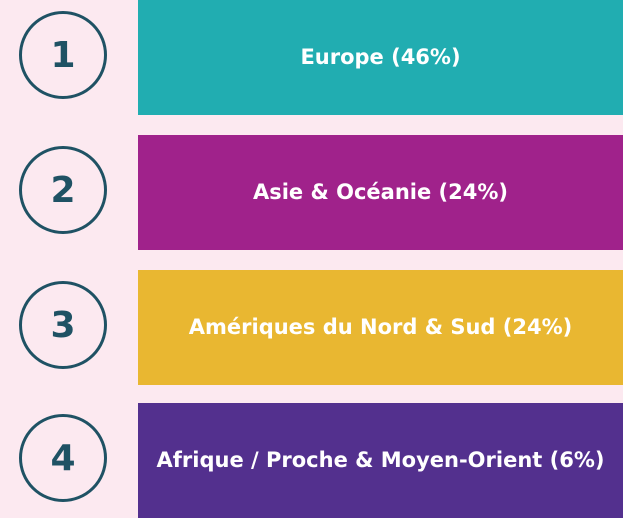  What do you see at coordinates (63, 458) in the screenshot?
I see `rank-circle: 4` at bounding box center [63, 458].